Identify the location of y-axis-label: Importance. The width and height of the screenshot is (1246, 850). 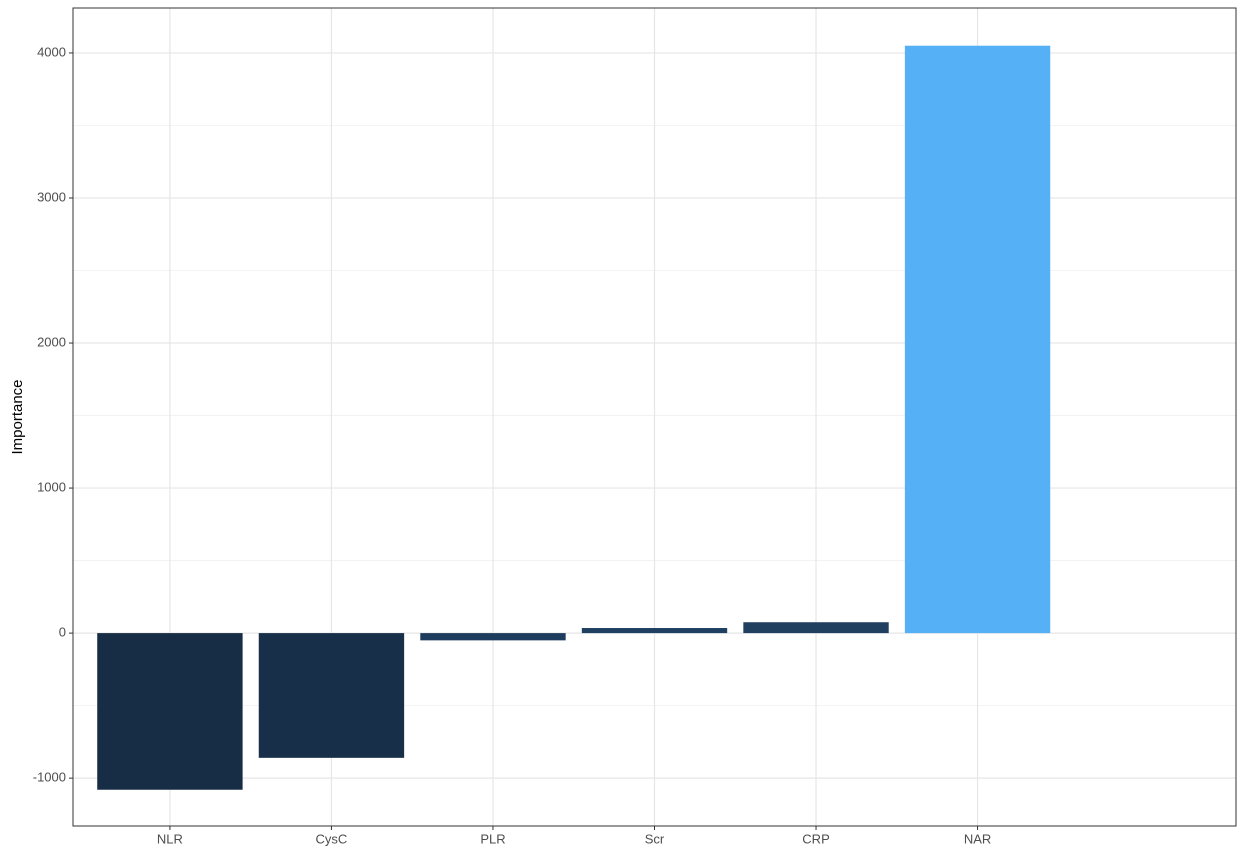
(17, 416).